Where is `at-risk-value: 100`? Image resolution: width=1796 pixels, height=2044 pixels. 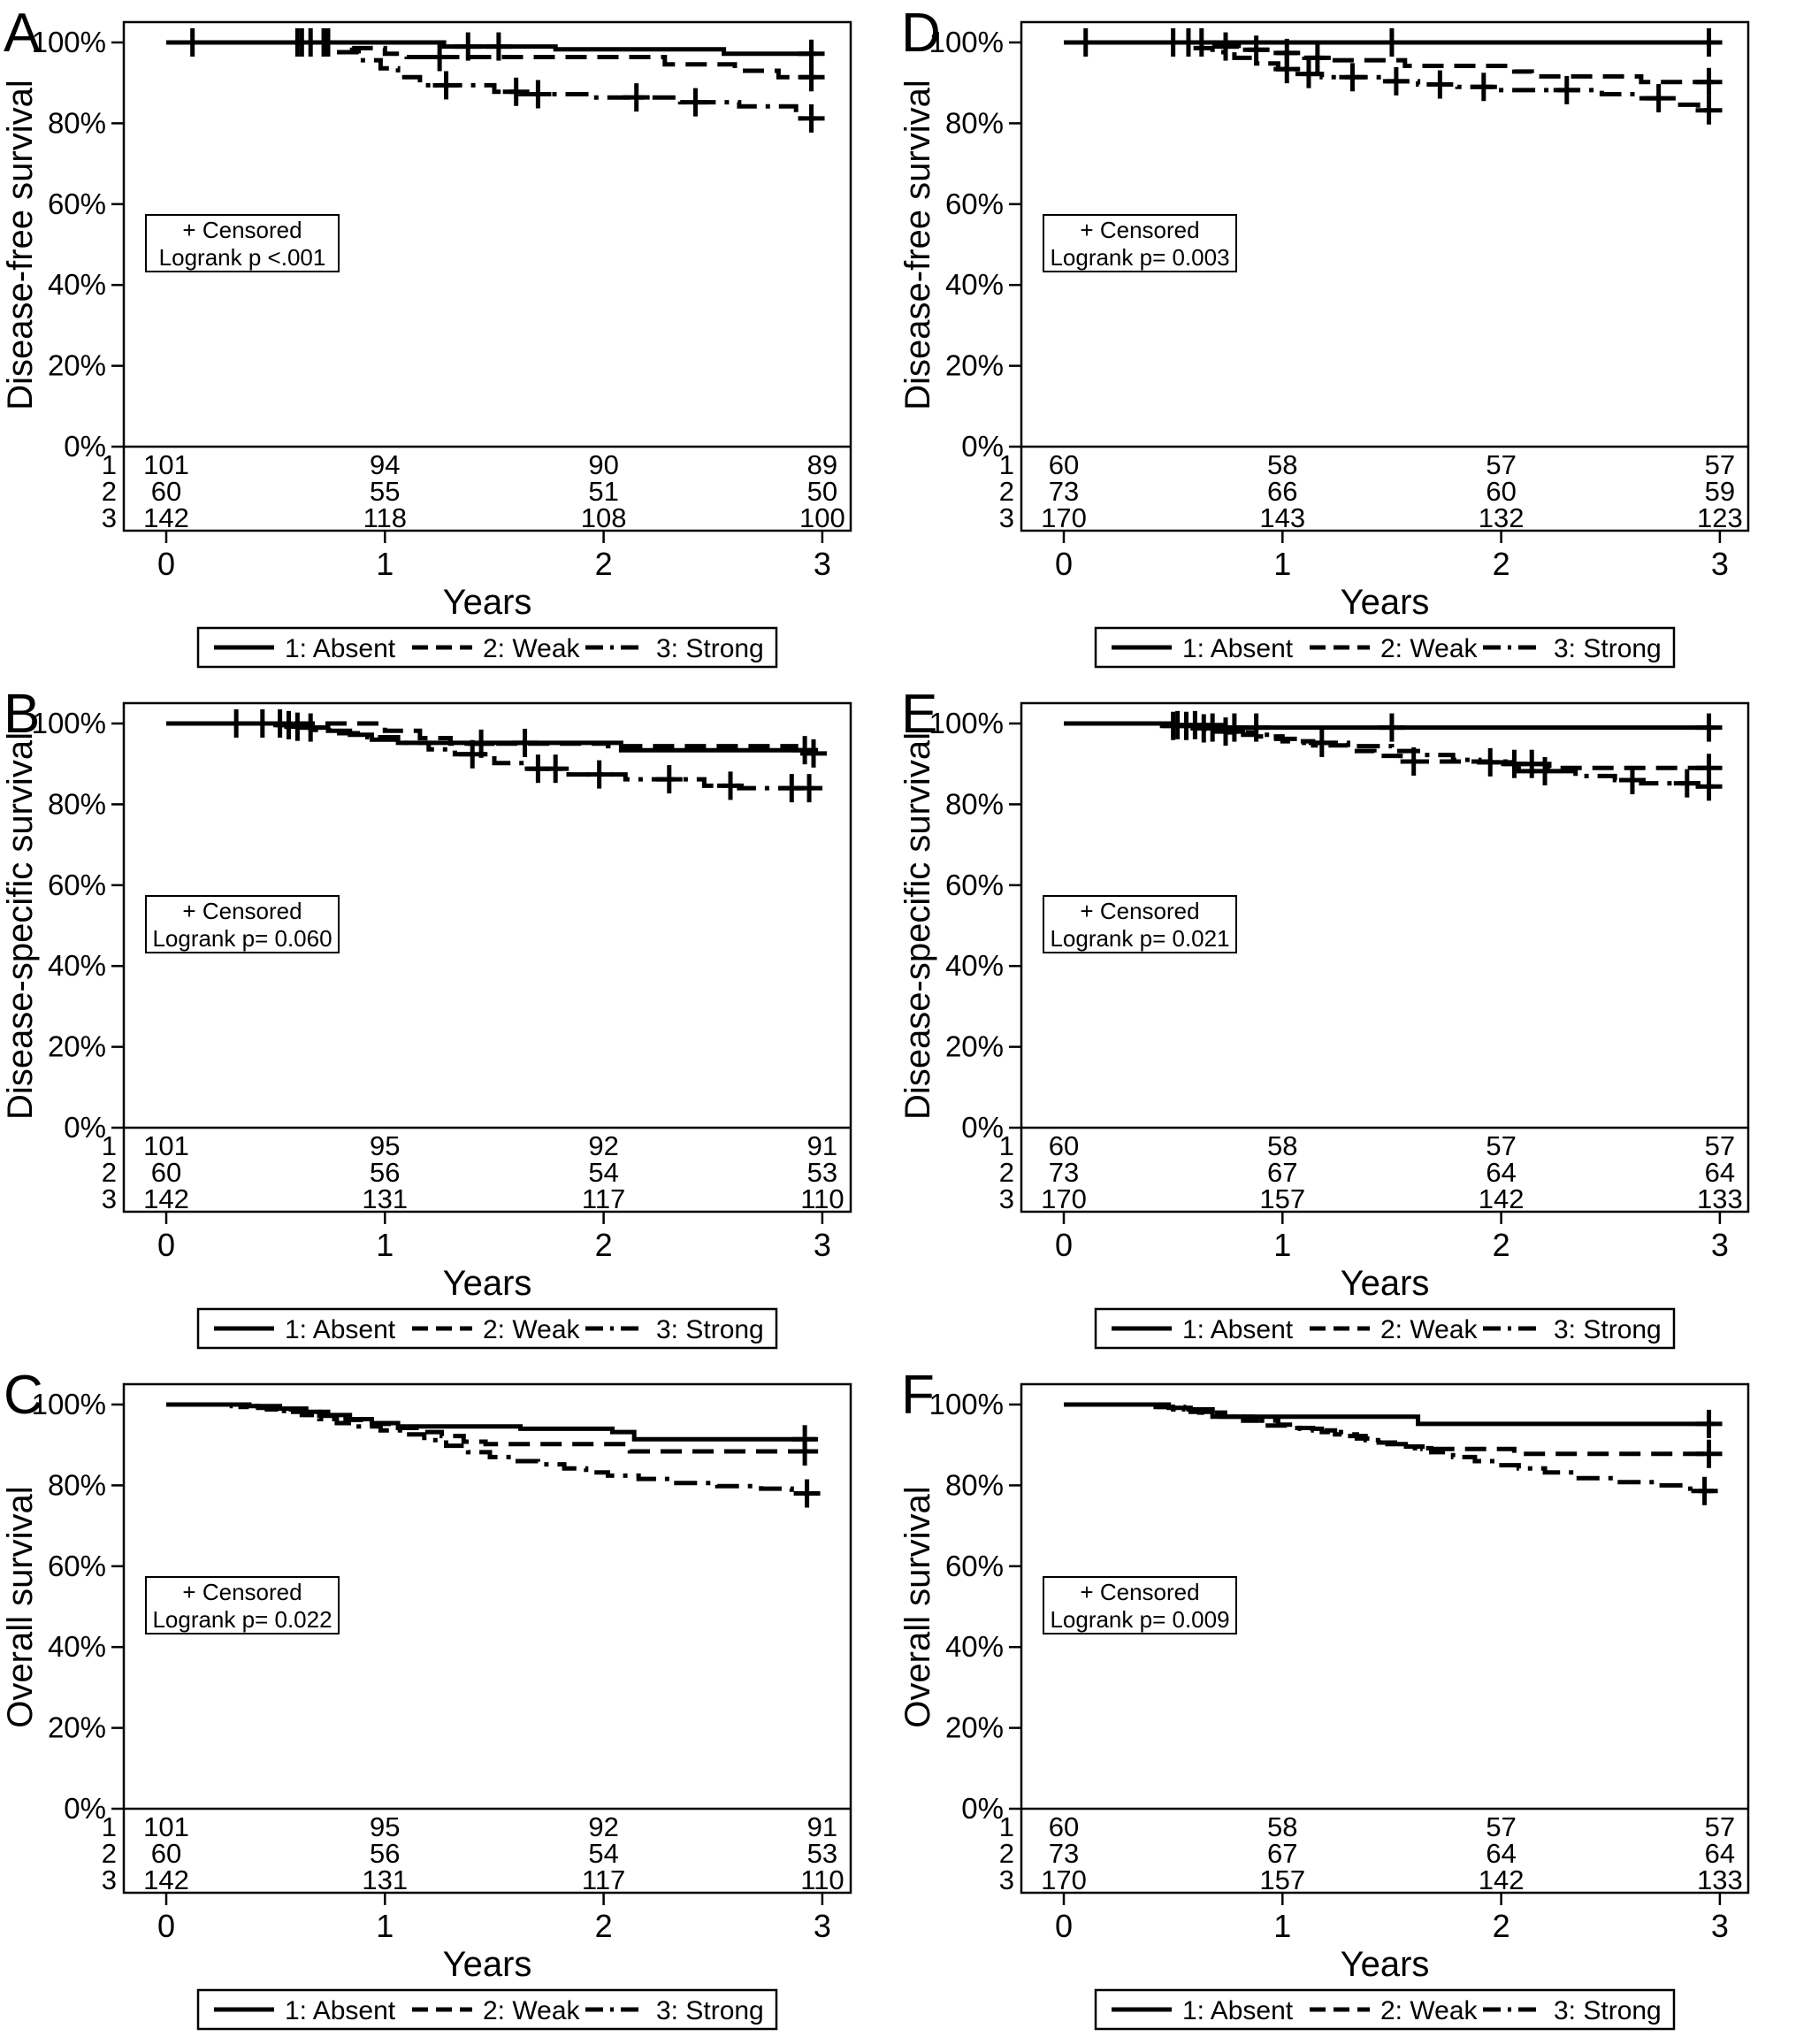 at-risk-value: 100 is located at coordinates (822, 517).